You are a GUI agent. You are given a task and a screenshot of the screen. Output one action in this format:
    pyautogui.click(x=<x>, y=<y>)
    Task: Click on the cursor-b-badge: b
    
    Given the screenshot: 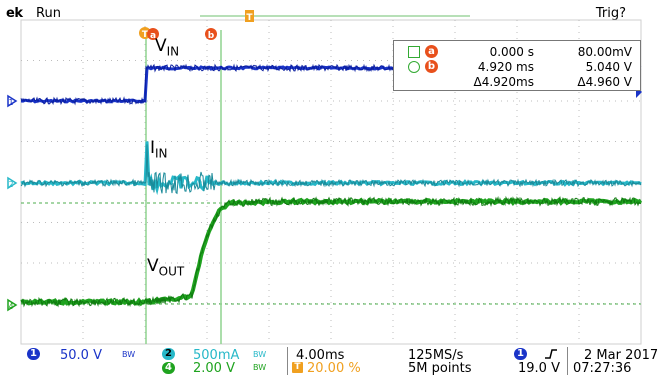 What is the action you would take?
    pyautogui.click(x=431, y=66)
    